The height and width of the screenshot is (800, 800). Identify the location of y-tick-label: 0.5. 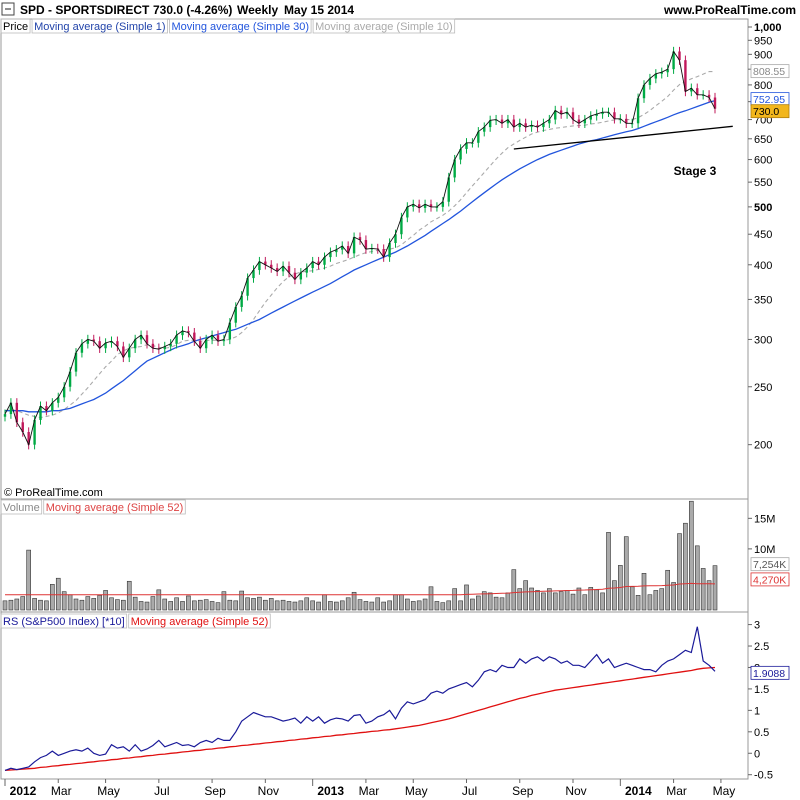
(761, 733).